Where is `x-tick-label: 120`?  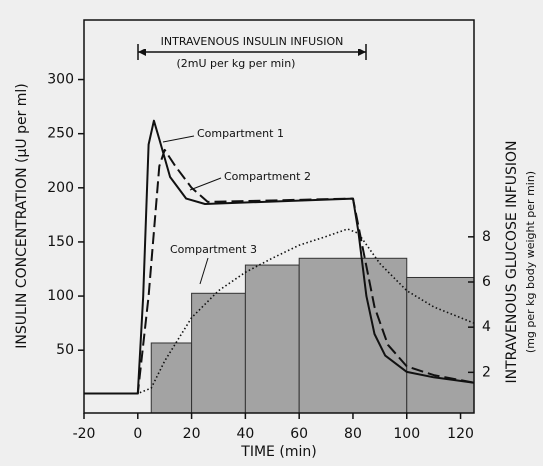
x-tick-label: 120 is located at coordinates (460, 434).